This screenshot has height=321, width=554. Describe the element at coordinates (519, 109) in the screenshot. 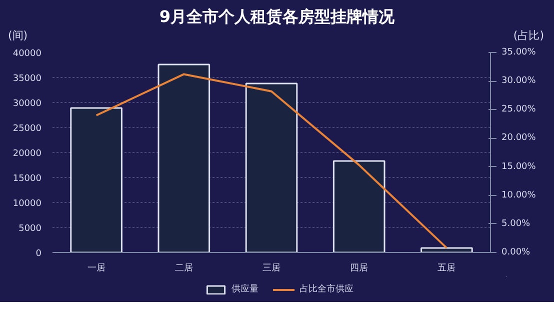

I see `y2-tick-label: 25.00%` at that location.